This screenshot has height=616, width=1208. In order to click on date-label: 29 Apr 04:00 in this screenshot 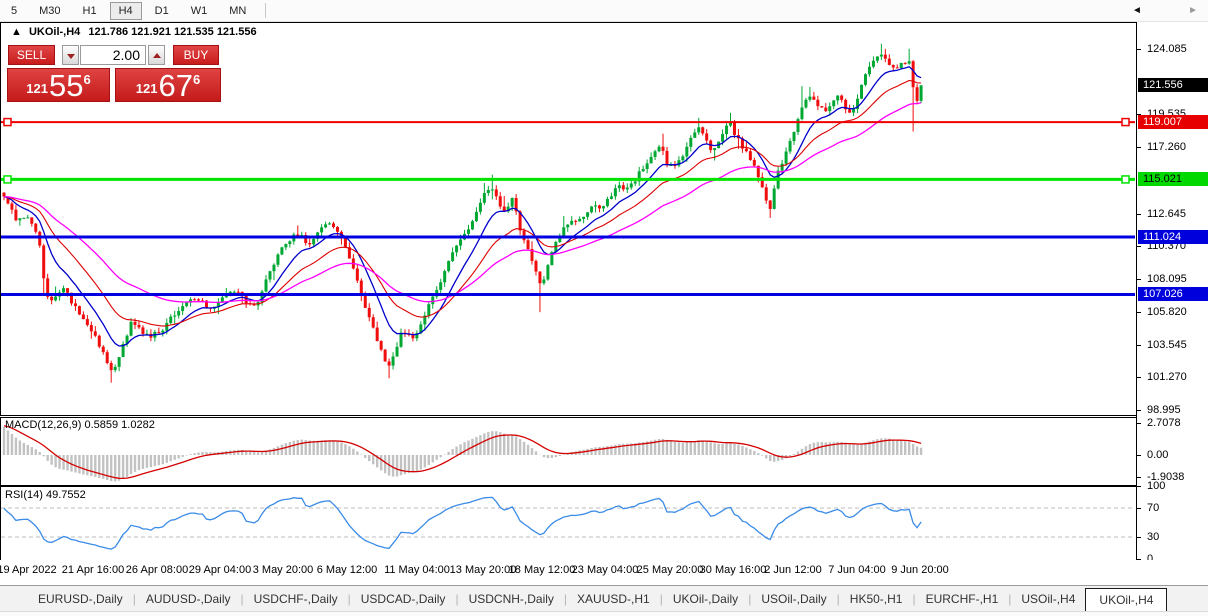, I will do `click(220, 570)`.